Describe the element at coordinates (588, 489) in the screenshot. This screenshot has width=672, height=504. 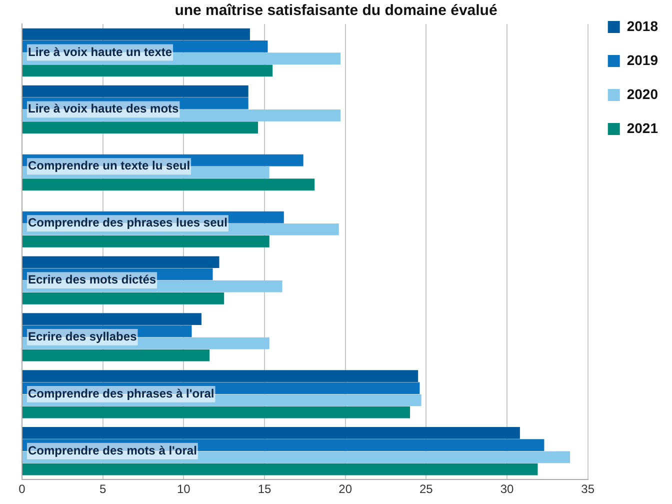
I see `x-tick-label: 35` at that location.